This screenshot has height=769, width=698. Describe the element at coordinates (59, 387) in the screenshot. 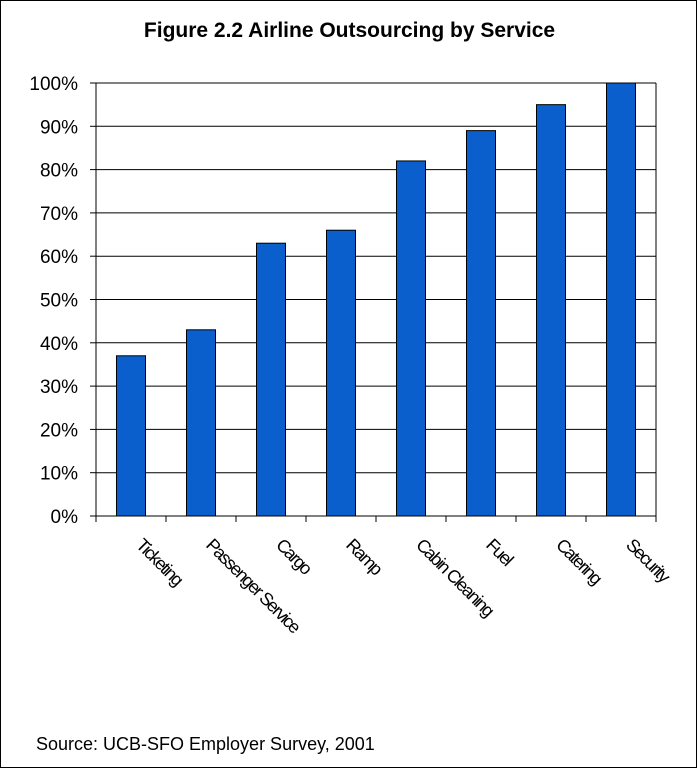

I see `y-tick-label: 30%` at that location.